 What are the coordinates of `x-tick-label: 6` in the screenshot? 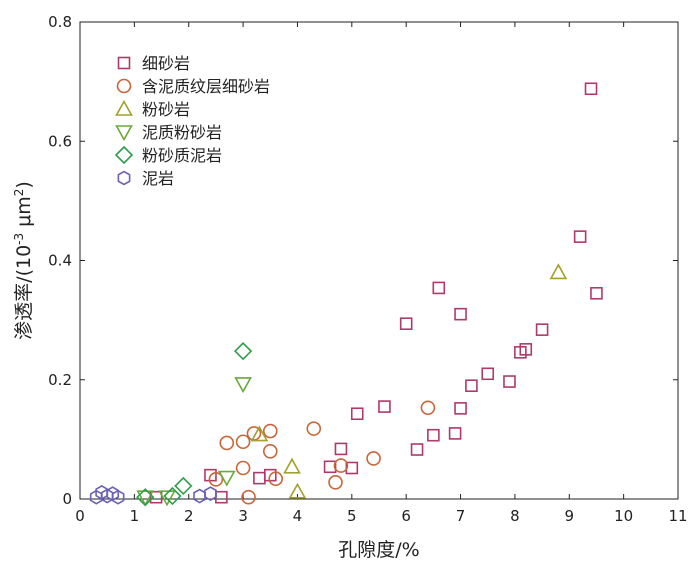 It's located at (406, 516).